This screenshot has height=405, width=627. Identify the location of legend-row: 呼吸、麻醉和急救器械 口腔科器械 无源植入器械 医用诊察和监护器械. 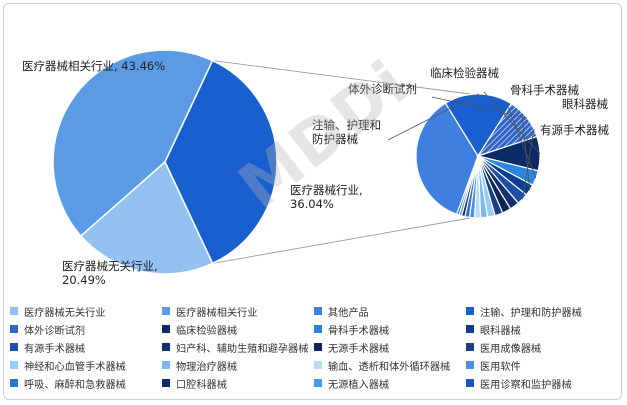
(315, 383).